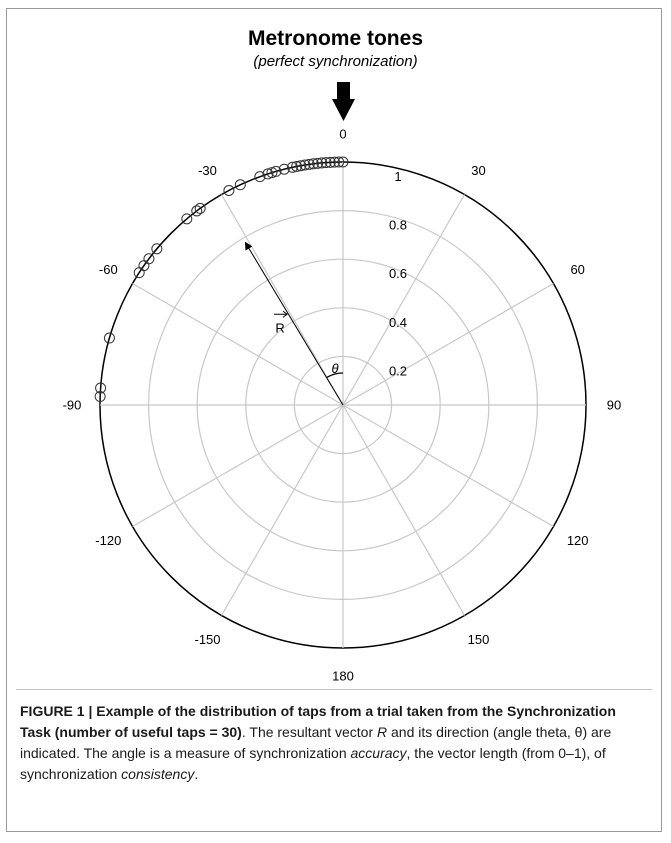  I want to click on angle-label-180: 180, so click(343, 676).